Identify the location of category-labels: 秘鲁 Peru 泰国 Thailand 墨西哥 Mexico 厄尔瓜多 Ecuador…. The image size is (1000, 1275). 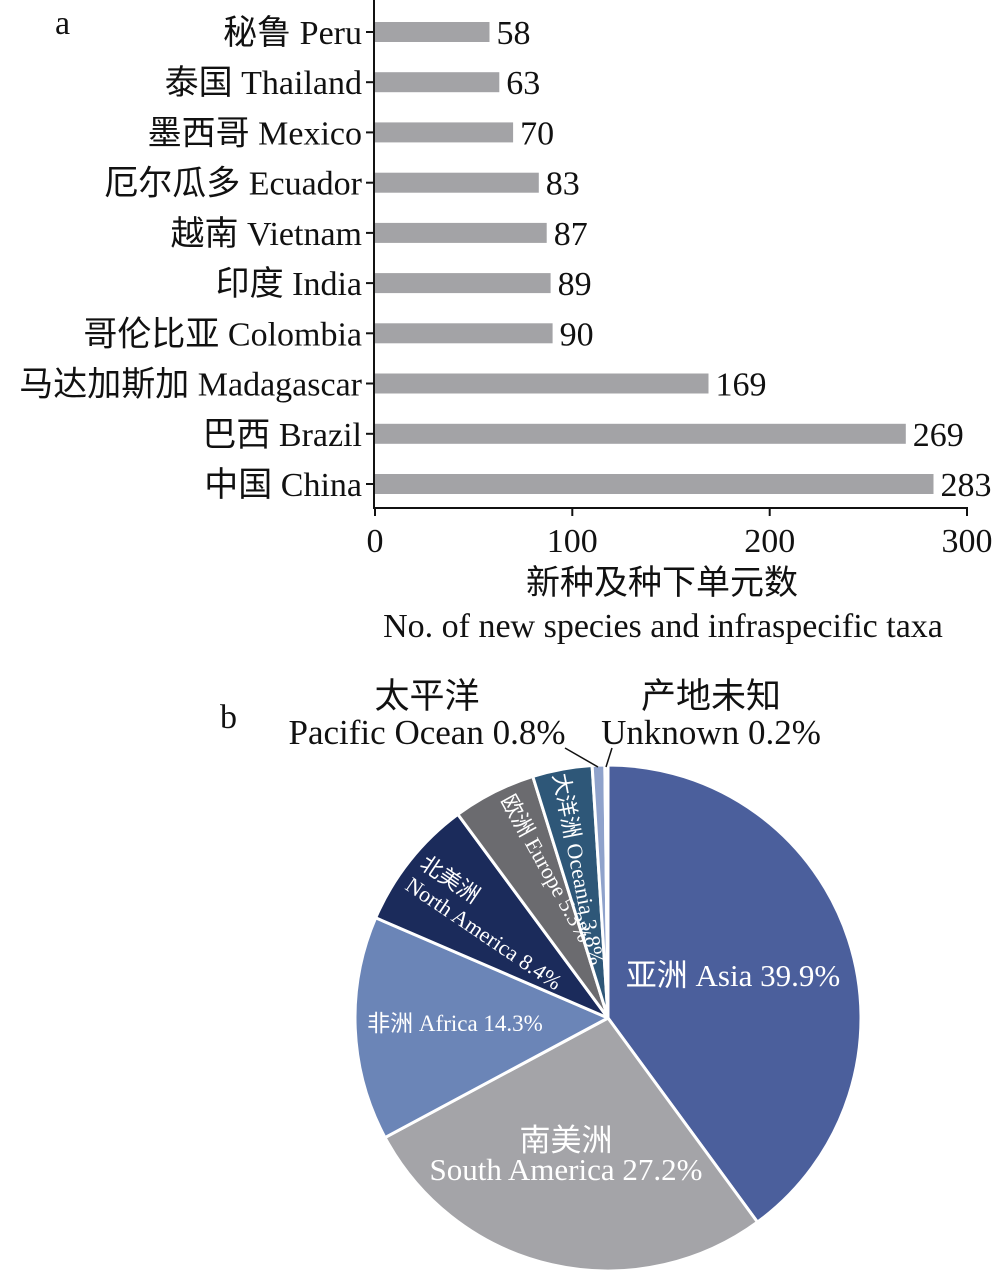
(190, 259).